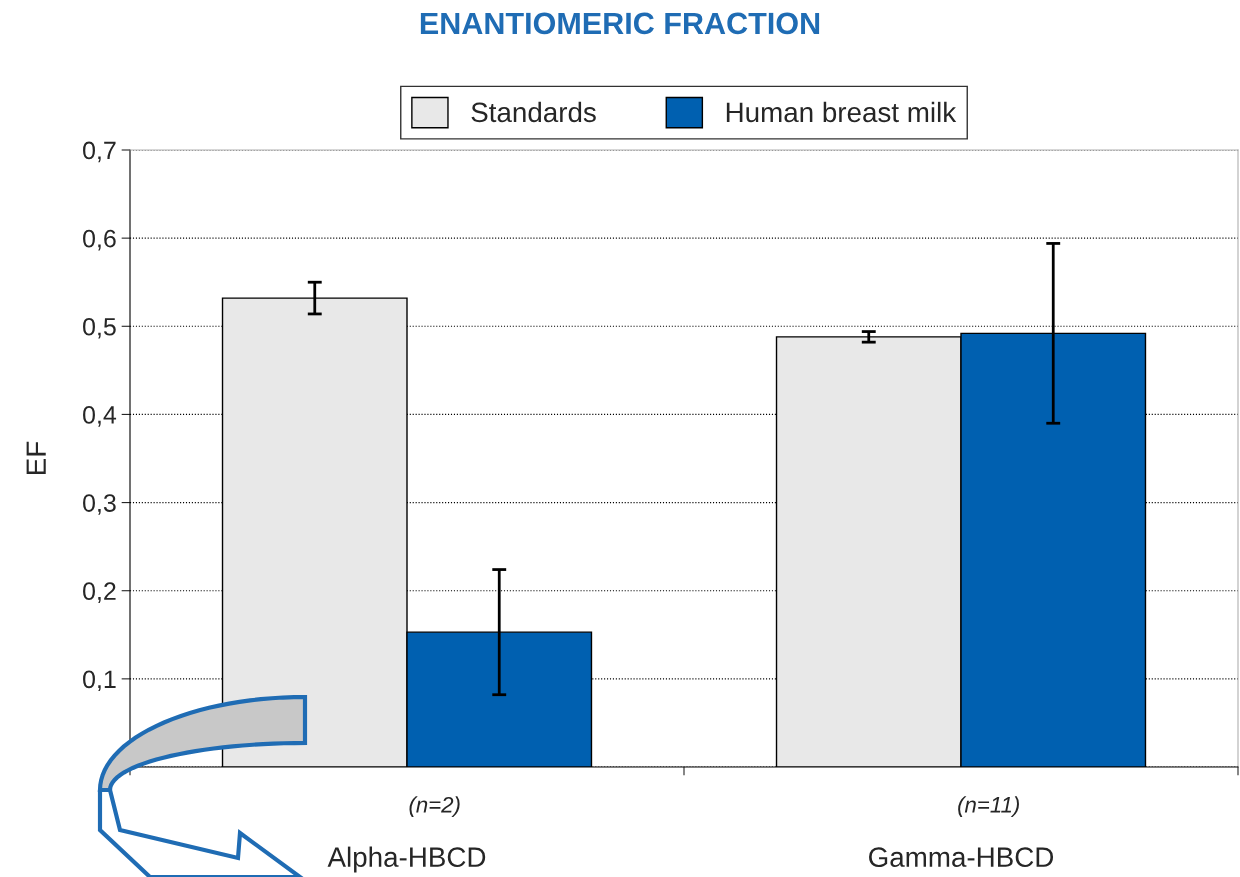 The image size is (1240, 877). I want to click on text: (n=2), so click(434, 807).